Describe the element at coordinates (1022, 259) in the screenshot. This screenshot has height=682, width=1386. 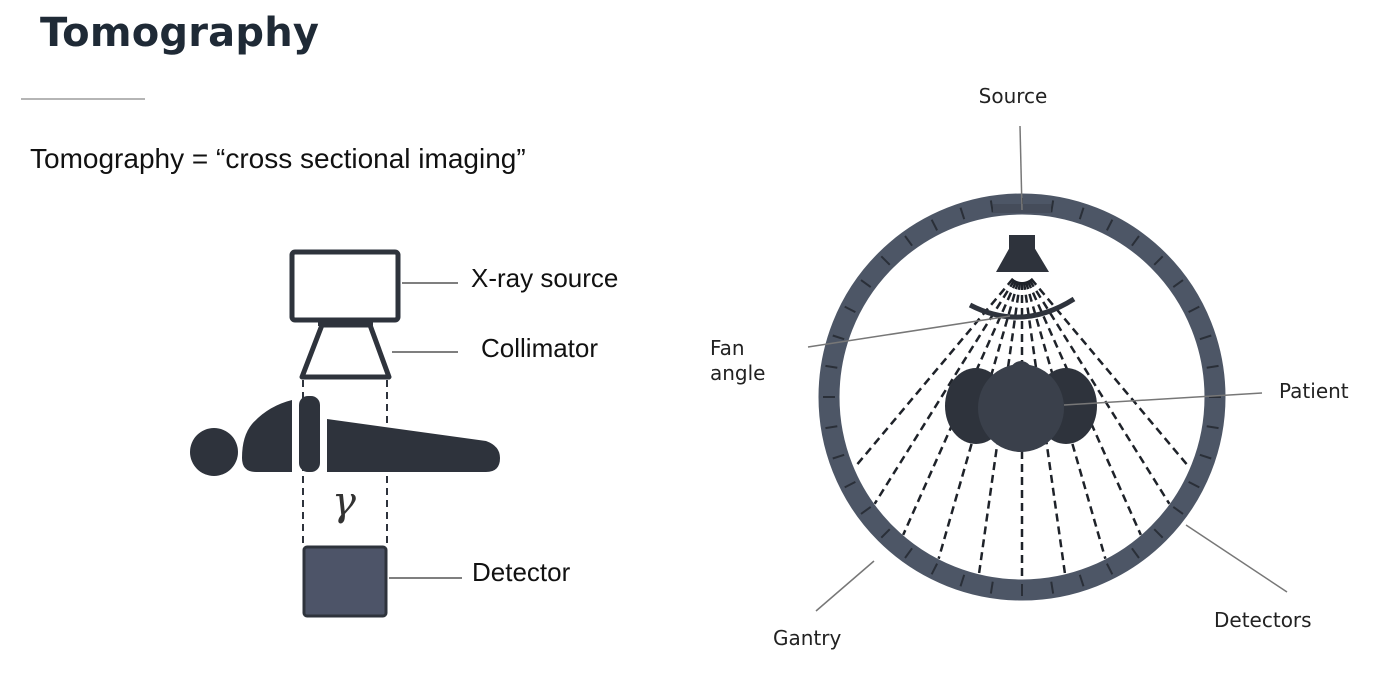
I see `source-emitter-cone` at that location.